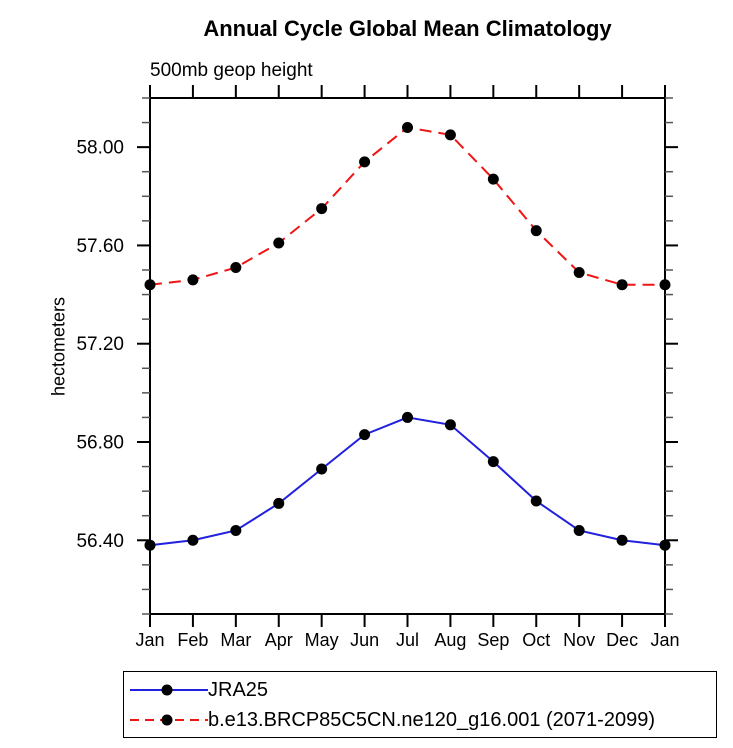  Describe the element at coordinates (100, 443) in the screenshot. I see `y-tick-label: 56.80` at that location.